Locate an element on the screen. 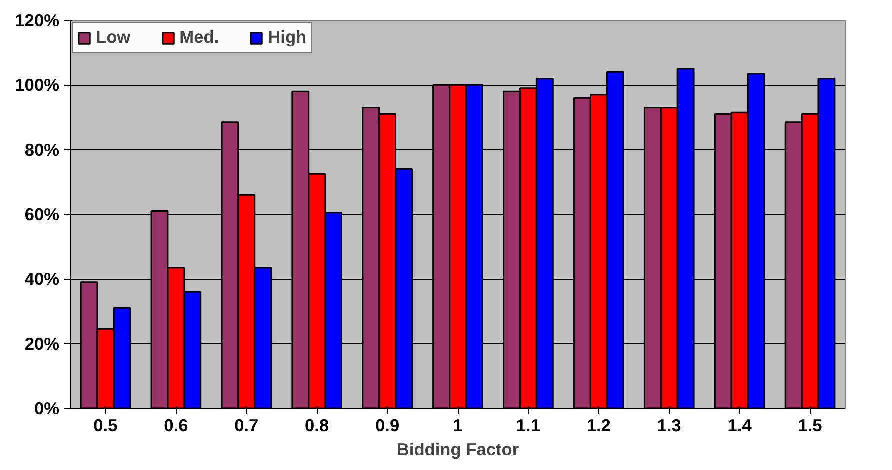 The image size is (892, 470). x-tick-label: 1.5 is located at coordinates (810, 426).